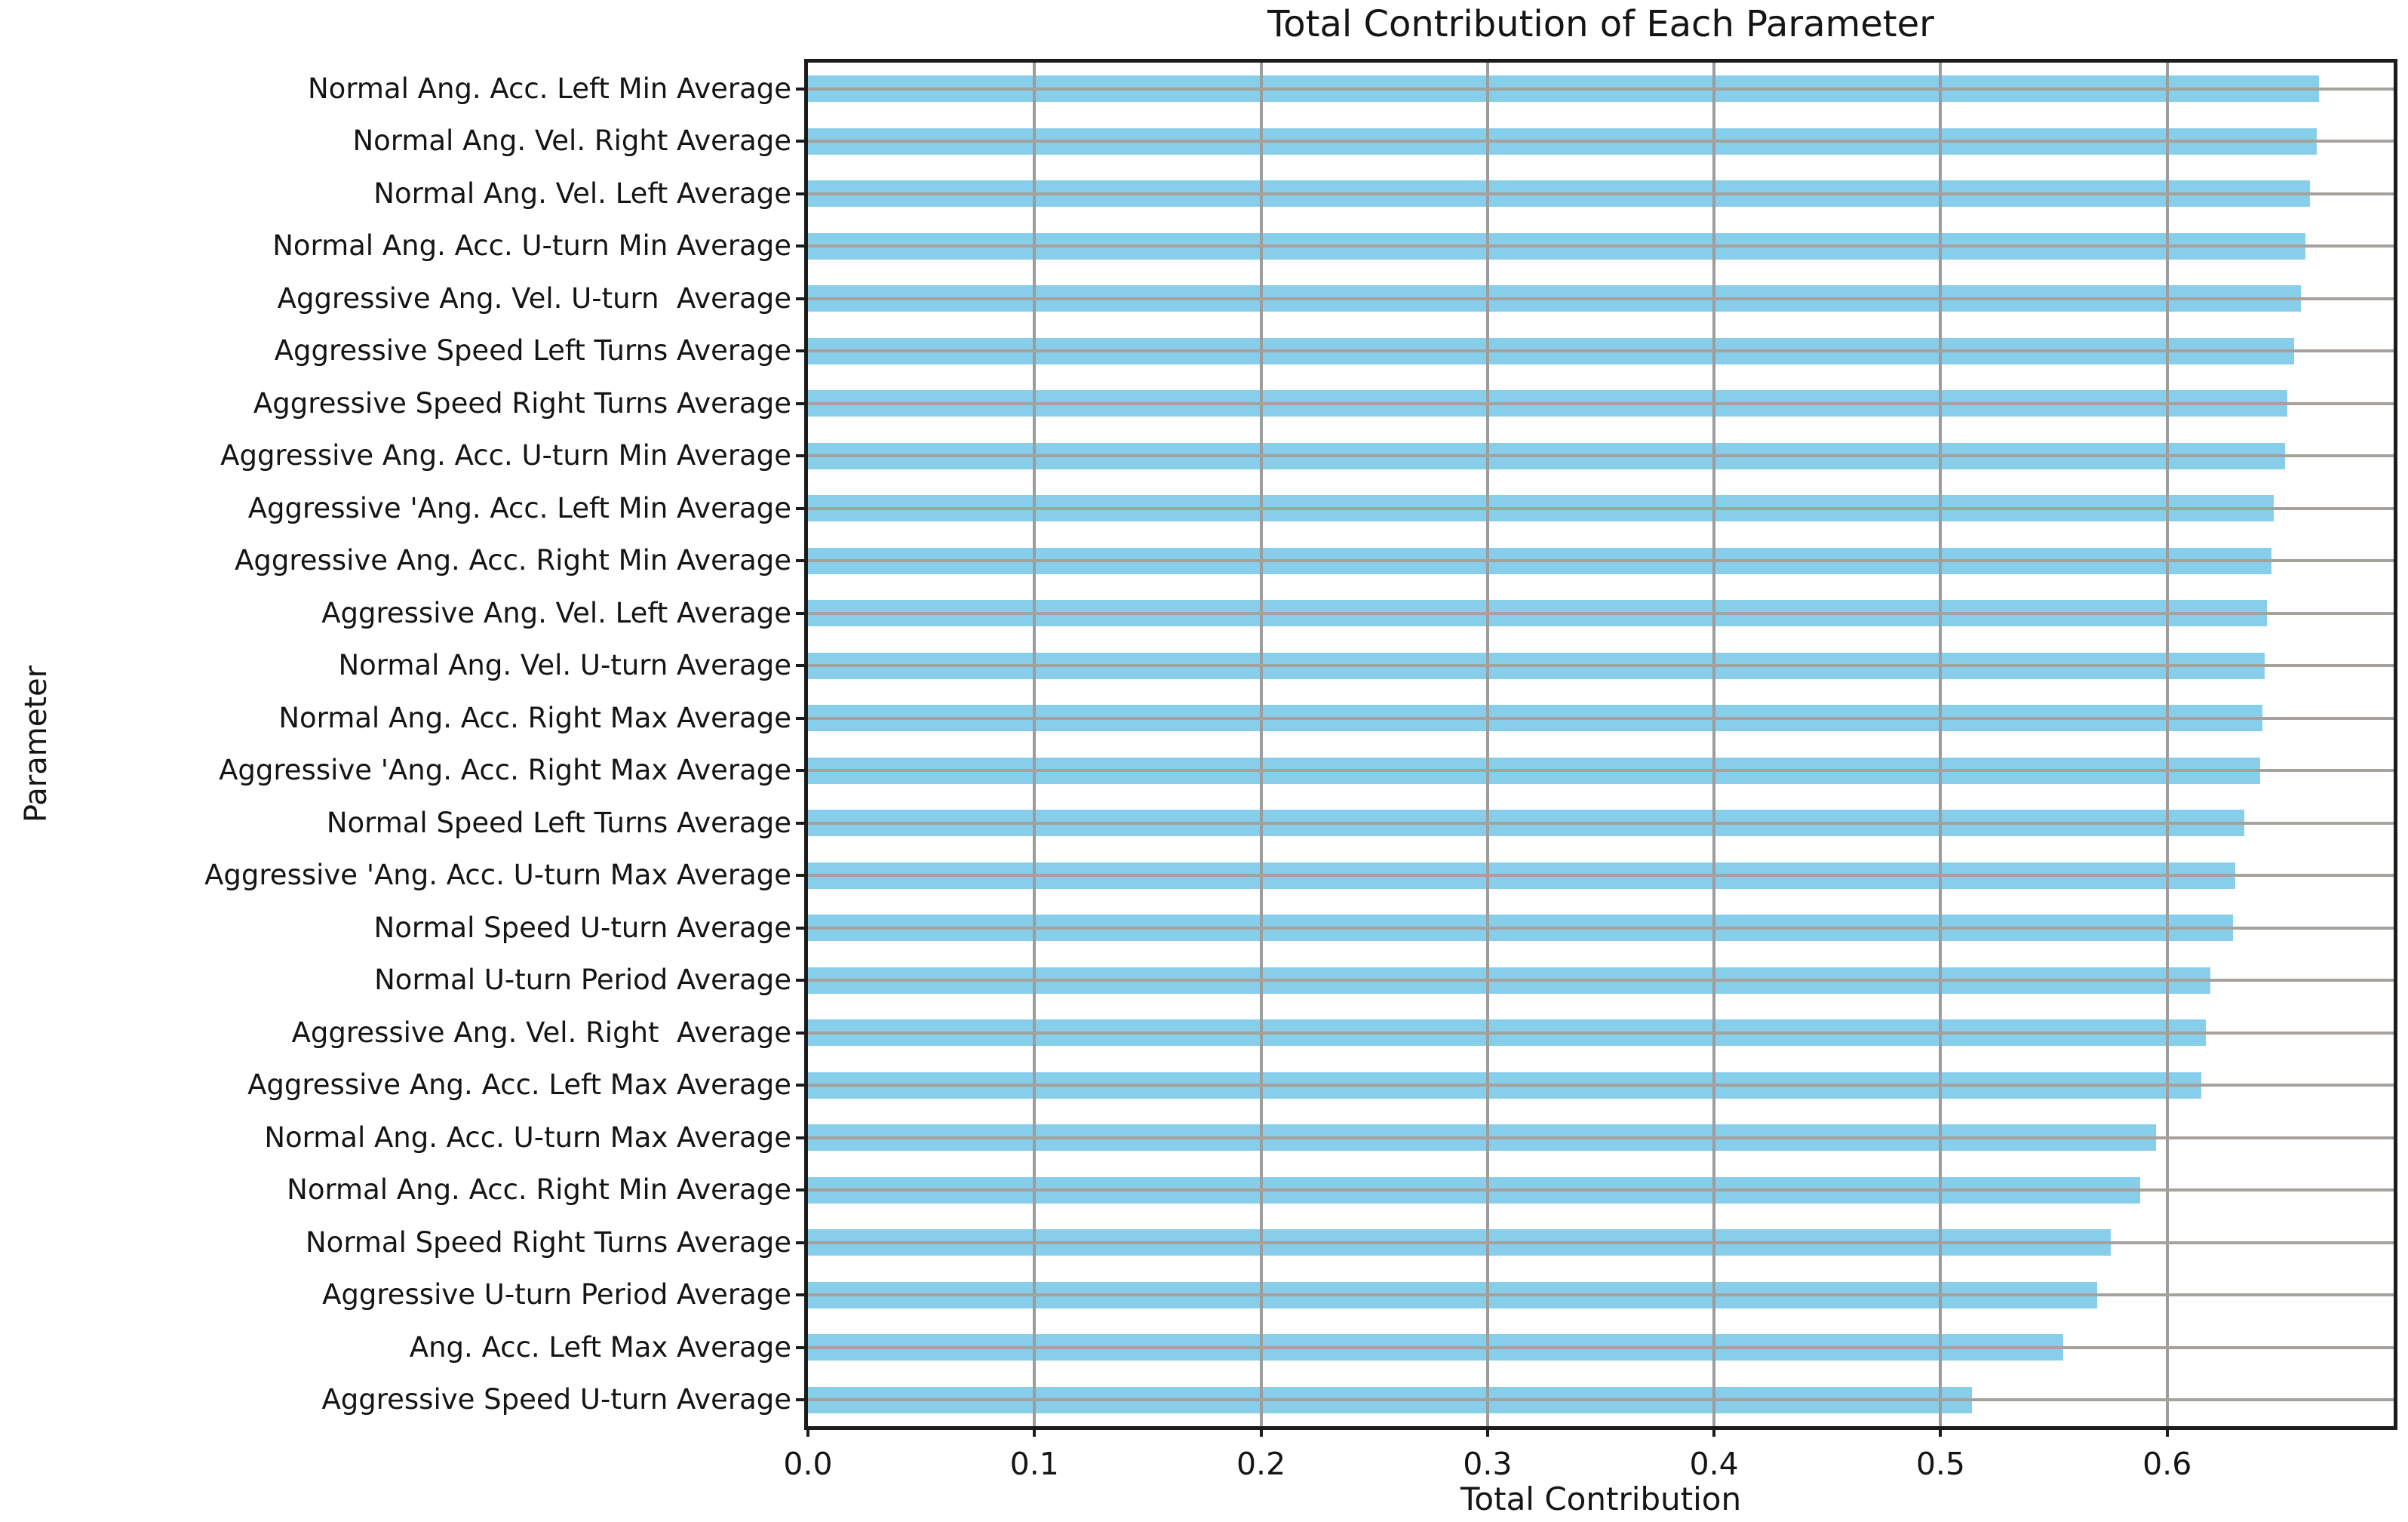  What do you see at coordinates (541, 1032) in the screenshot?
I see `y-tick-label: Aggressive Ang. Vel. Right Average` at bounding box center [541, 1032].